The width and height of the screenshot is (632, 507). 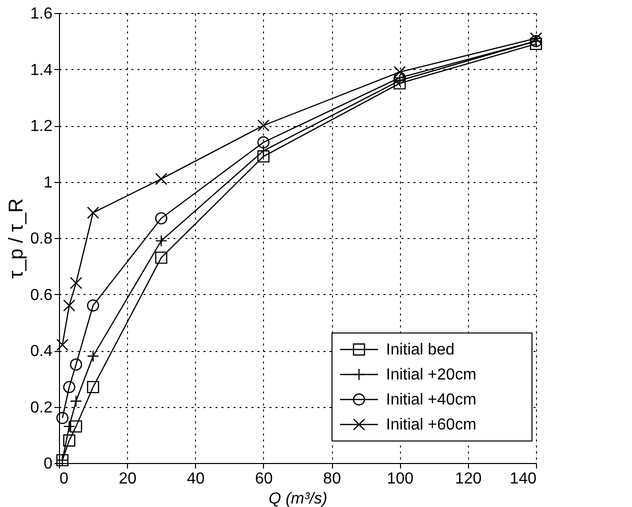 What do you see at coordinates (41, 14) in the screenshot?
I see `y-tick-label: 1.6` at bounding box center [41, 14].